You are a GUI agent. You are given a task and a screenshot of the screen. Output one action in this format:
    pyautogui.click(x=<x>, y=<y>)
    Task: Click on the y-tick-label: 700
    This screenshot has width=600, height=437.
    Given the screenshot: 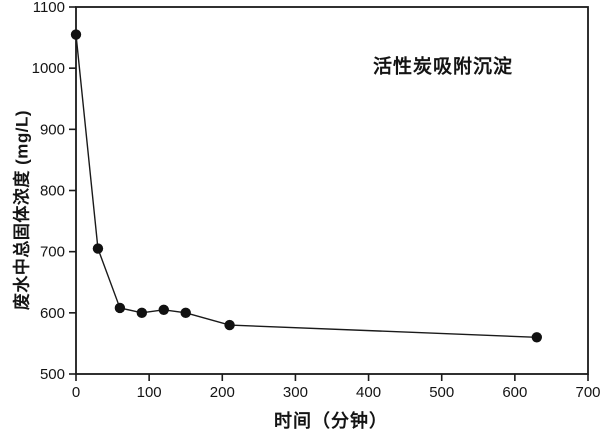 What is the action you would take?
    pyautogui.click(x=52, y=252)
    